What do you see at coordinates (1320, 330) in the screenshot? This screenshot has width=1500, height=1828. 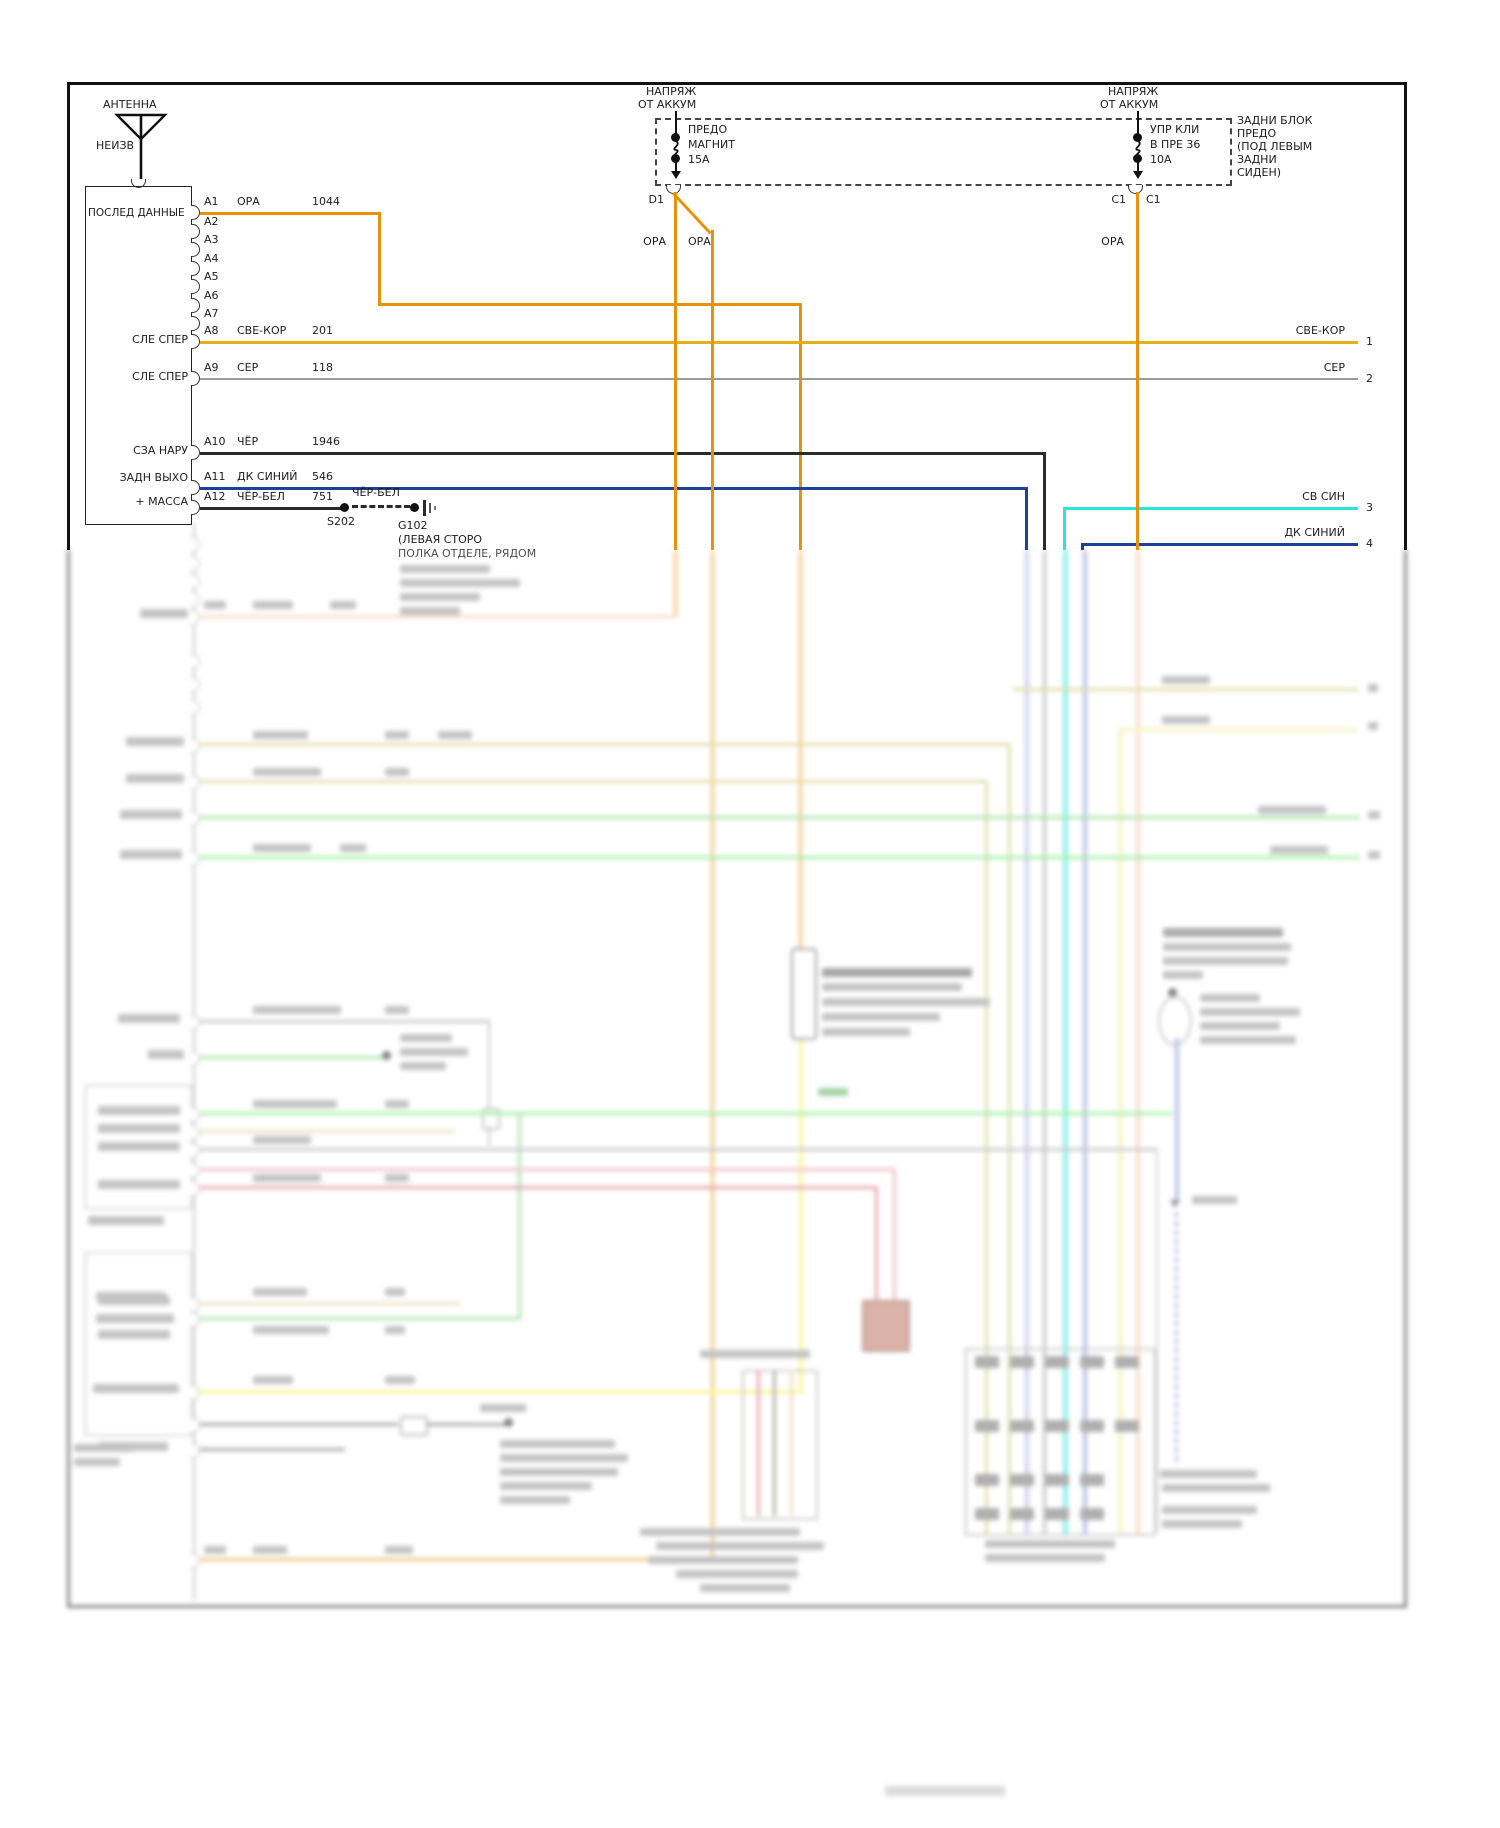 I see `terminal-1-label: СВЕ-КОР` at bounding box center [1320, 330].